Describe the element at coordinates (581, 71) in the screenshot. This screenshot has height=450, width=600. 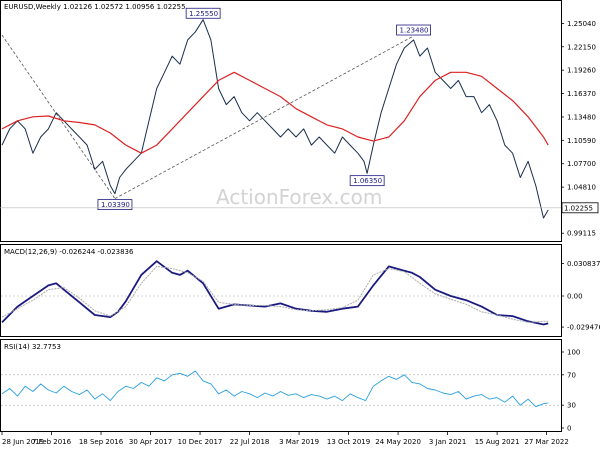
I see `ytick-label: 1.19260` at that location.